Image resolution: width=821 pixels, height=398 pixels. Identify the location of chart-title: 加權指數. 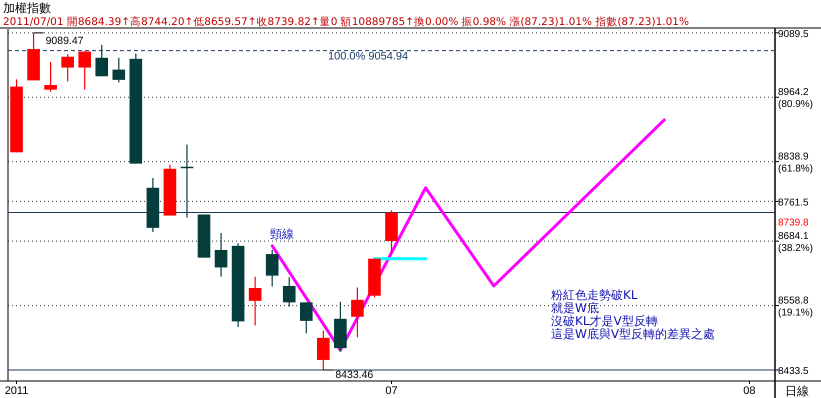
(27, 8).